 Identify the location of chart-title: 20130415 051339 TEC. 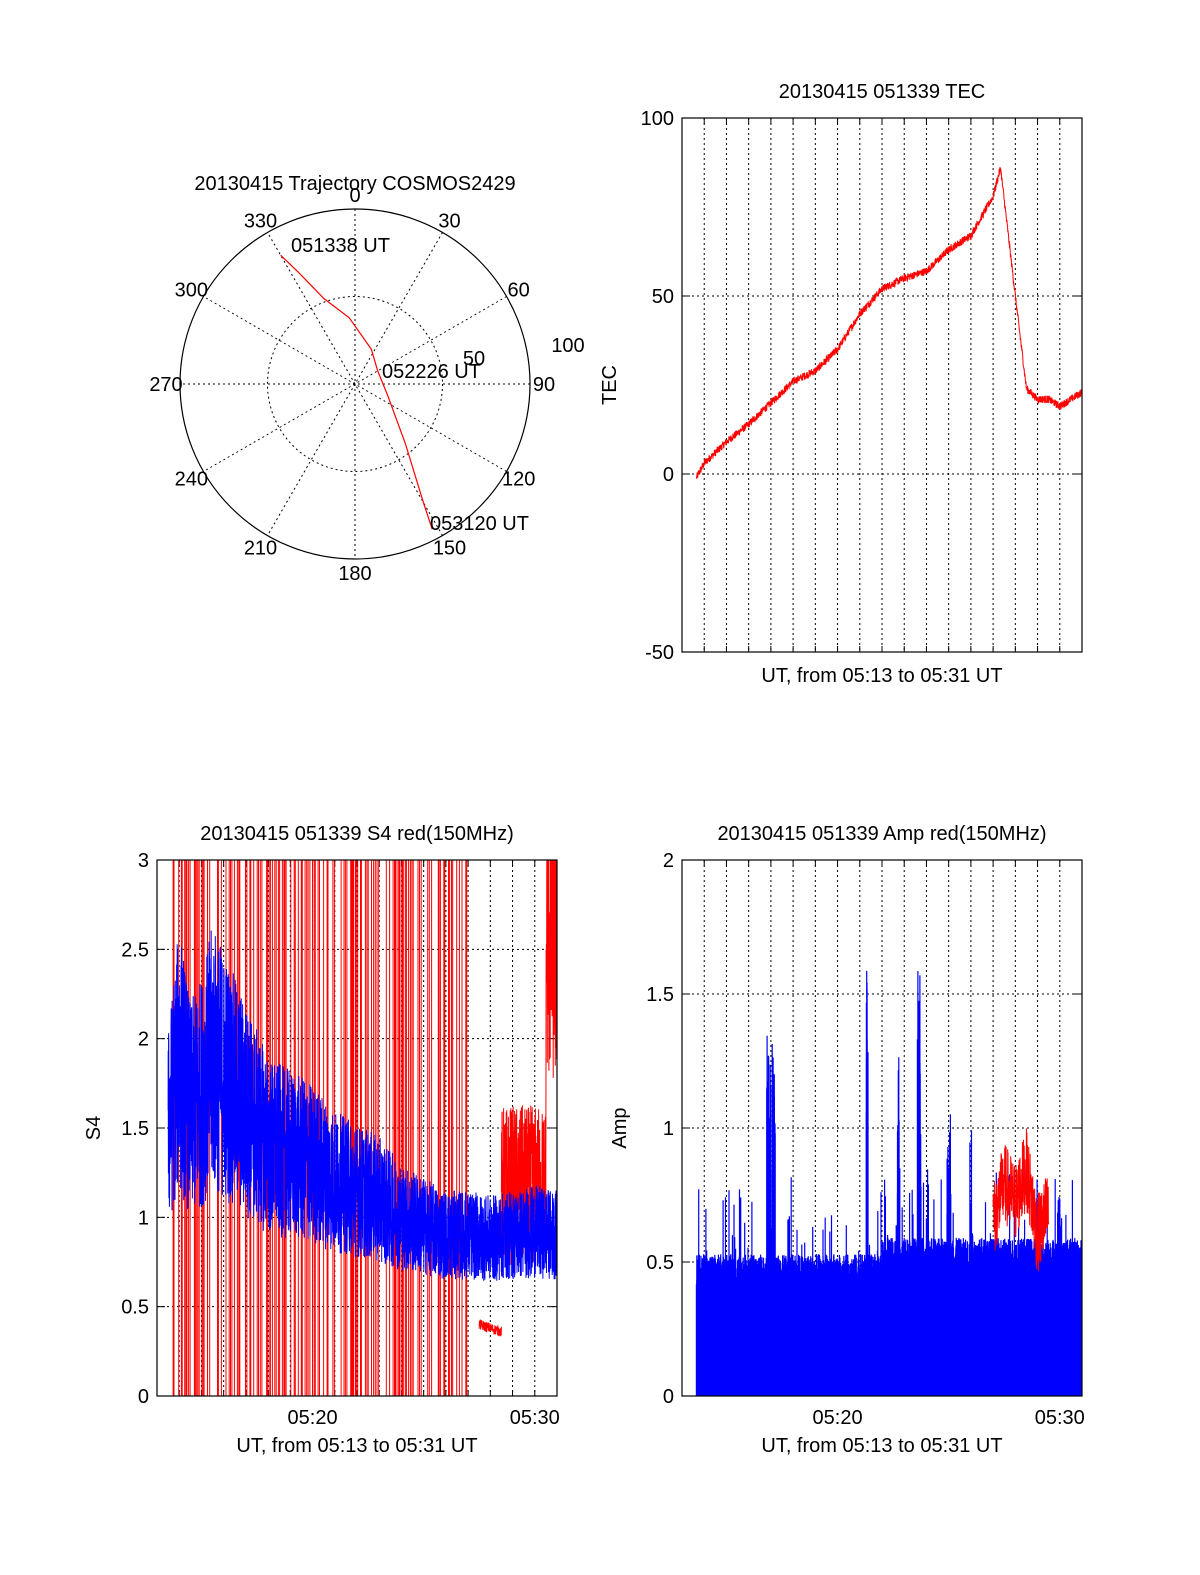
(882, 92).